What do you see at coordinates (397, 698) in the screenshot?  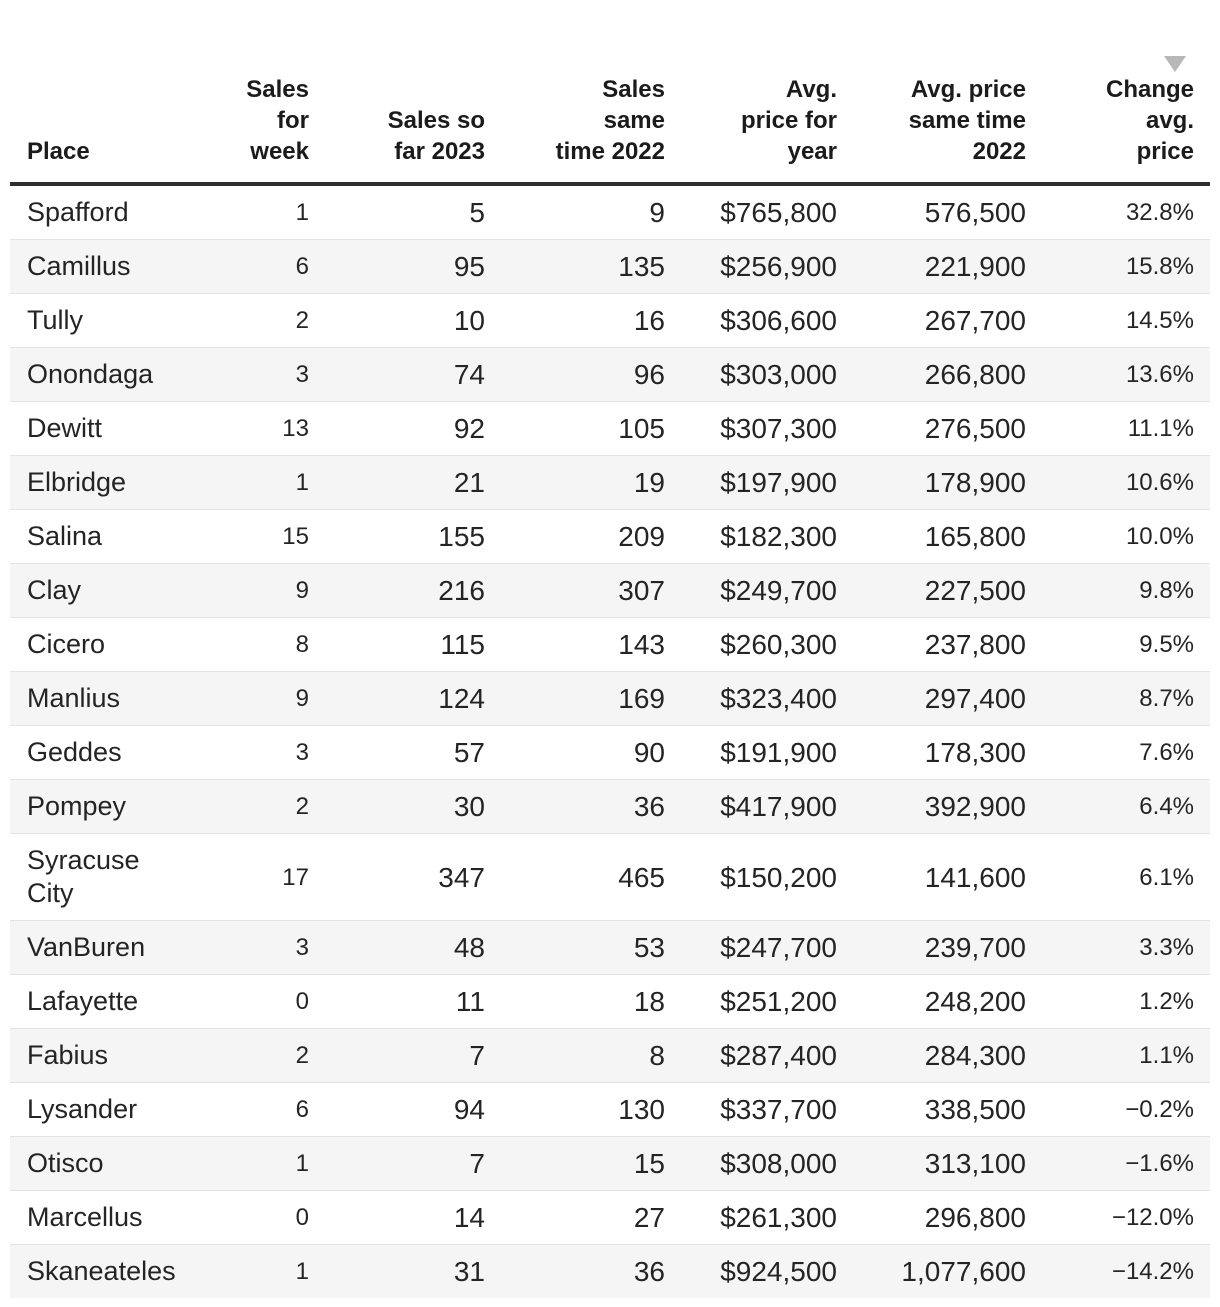 I see `sales-so-far-2023-cell: 124` at bounding box center [397, 698].